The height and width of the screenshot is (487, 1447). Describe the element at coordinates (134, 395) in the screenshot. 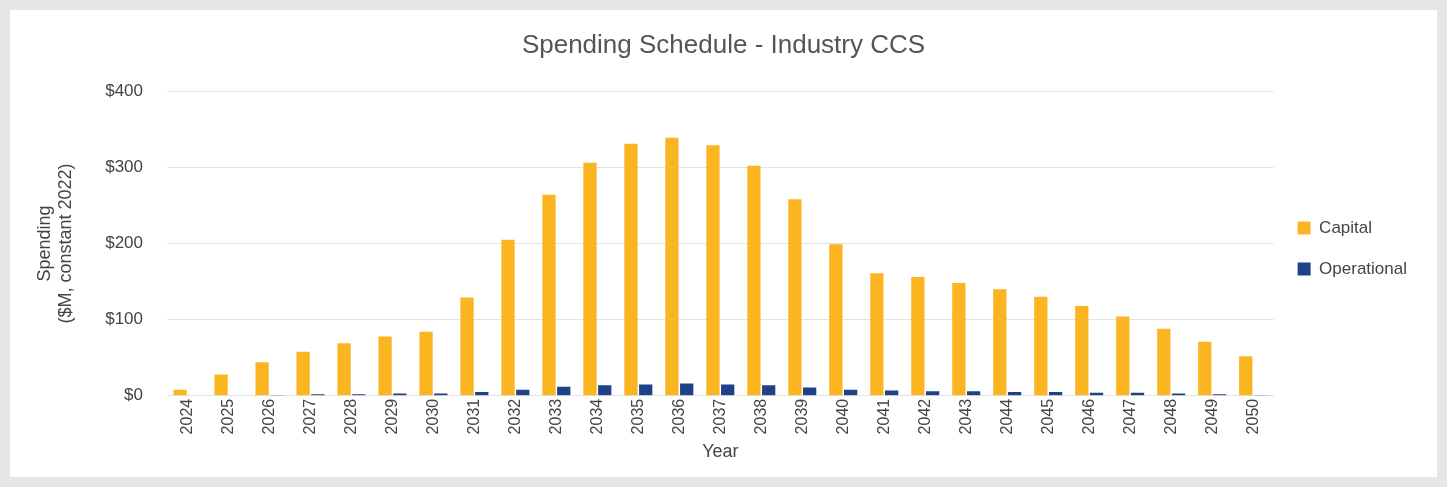

I see `y-tick-label: $0` at that location.